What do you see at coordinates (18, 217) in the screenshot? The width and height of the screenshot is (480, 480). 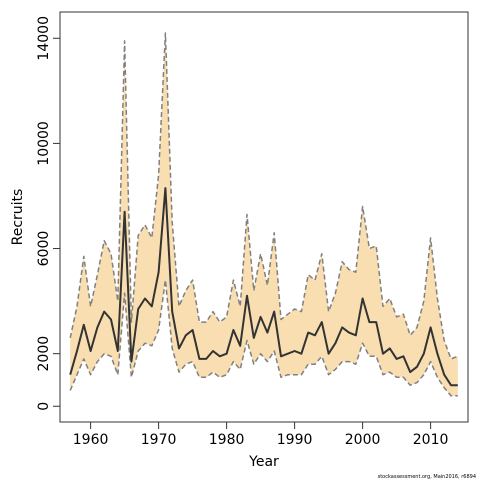 I see `y-axis-title: Recruits` at bounding box center [18, 217].